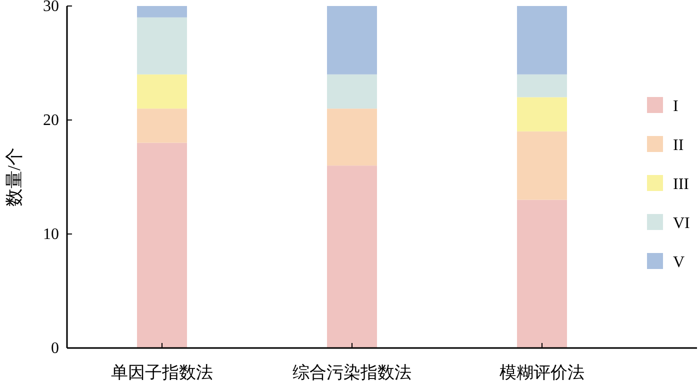 The height and width of the screenshot is (388, 700). I want to click on legend-label: III, so click(681, 184).